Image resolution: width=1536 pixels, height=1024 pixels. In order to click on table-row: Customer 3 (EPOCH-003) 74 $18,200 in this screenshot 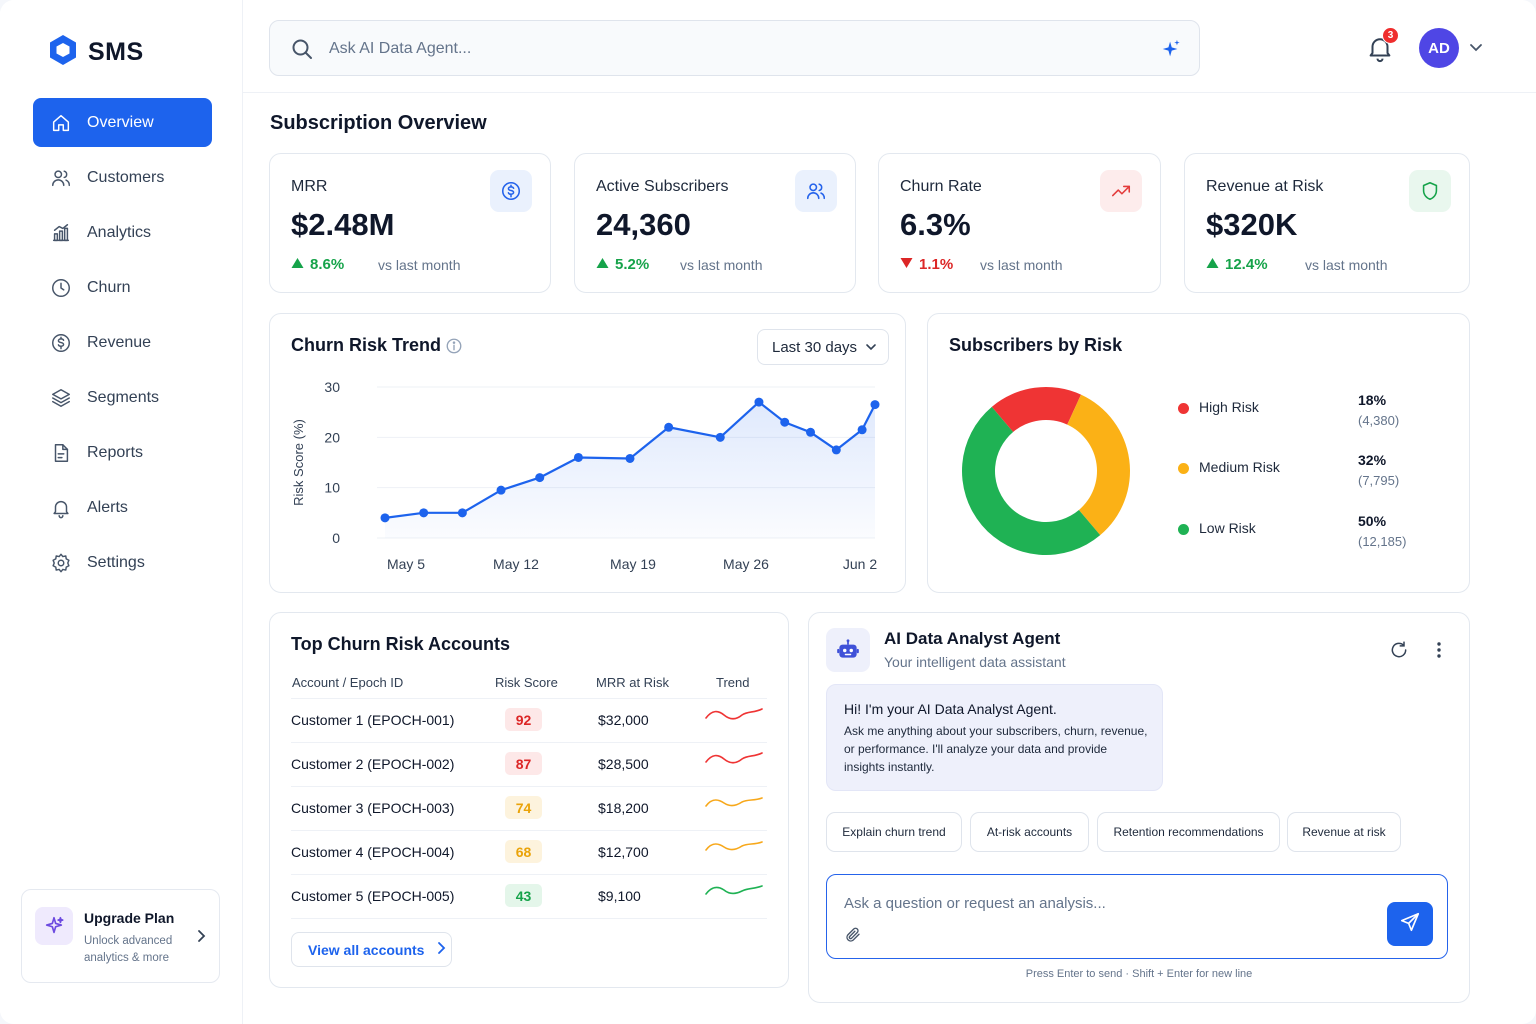, I will do `click(529, 809)`.